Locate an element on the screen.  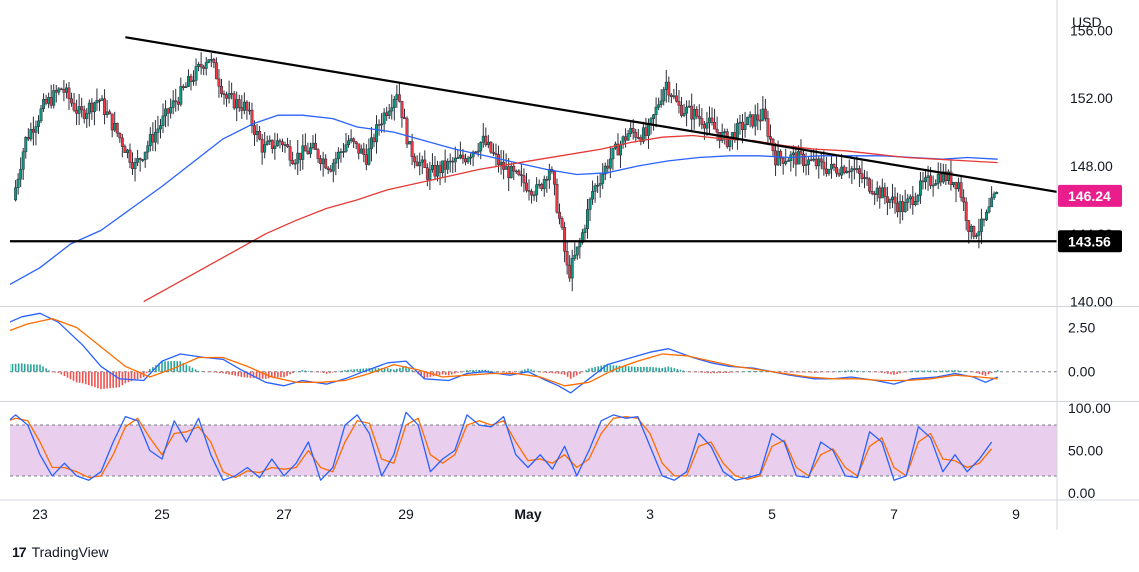
macd-line is located at coordinates (504, 353).